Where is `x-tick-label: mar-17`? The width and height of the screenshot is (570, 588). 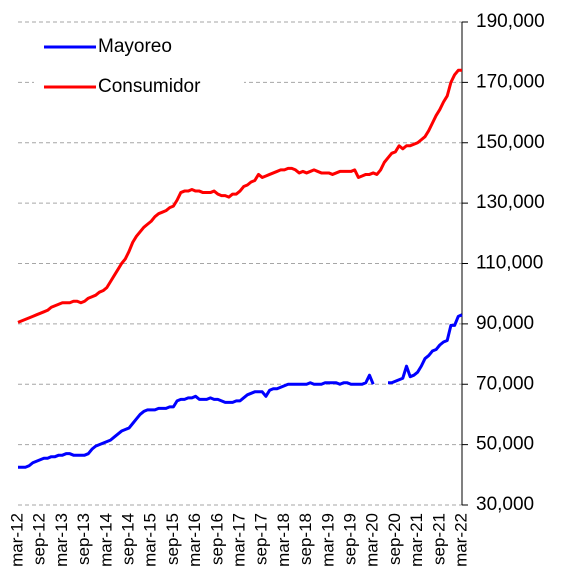 x-tick-label: mar-17 is located at coordinates (238, 540).